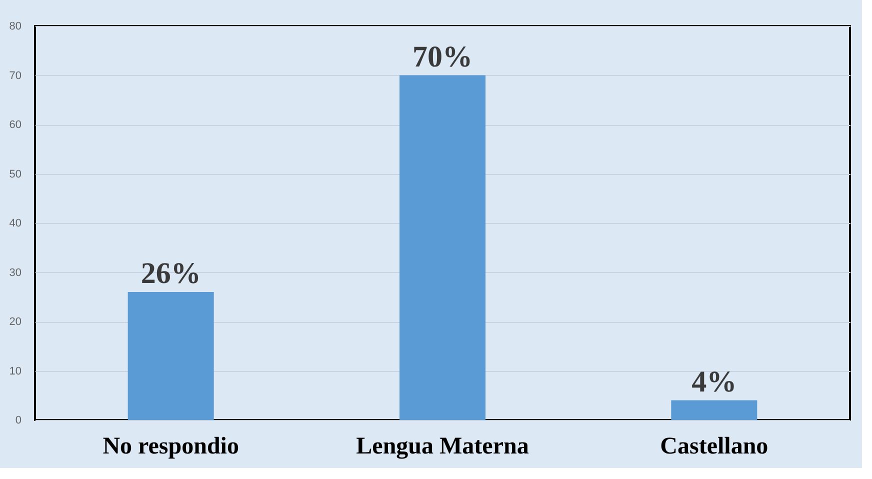 This screenshot has height=479, width=872. What do you see at coordinates (15, 371) in the screenshot?
I see `y-tick-label: 10` at bounding box center [15, 371].